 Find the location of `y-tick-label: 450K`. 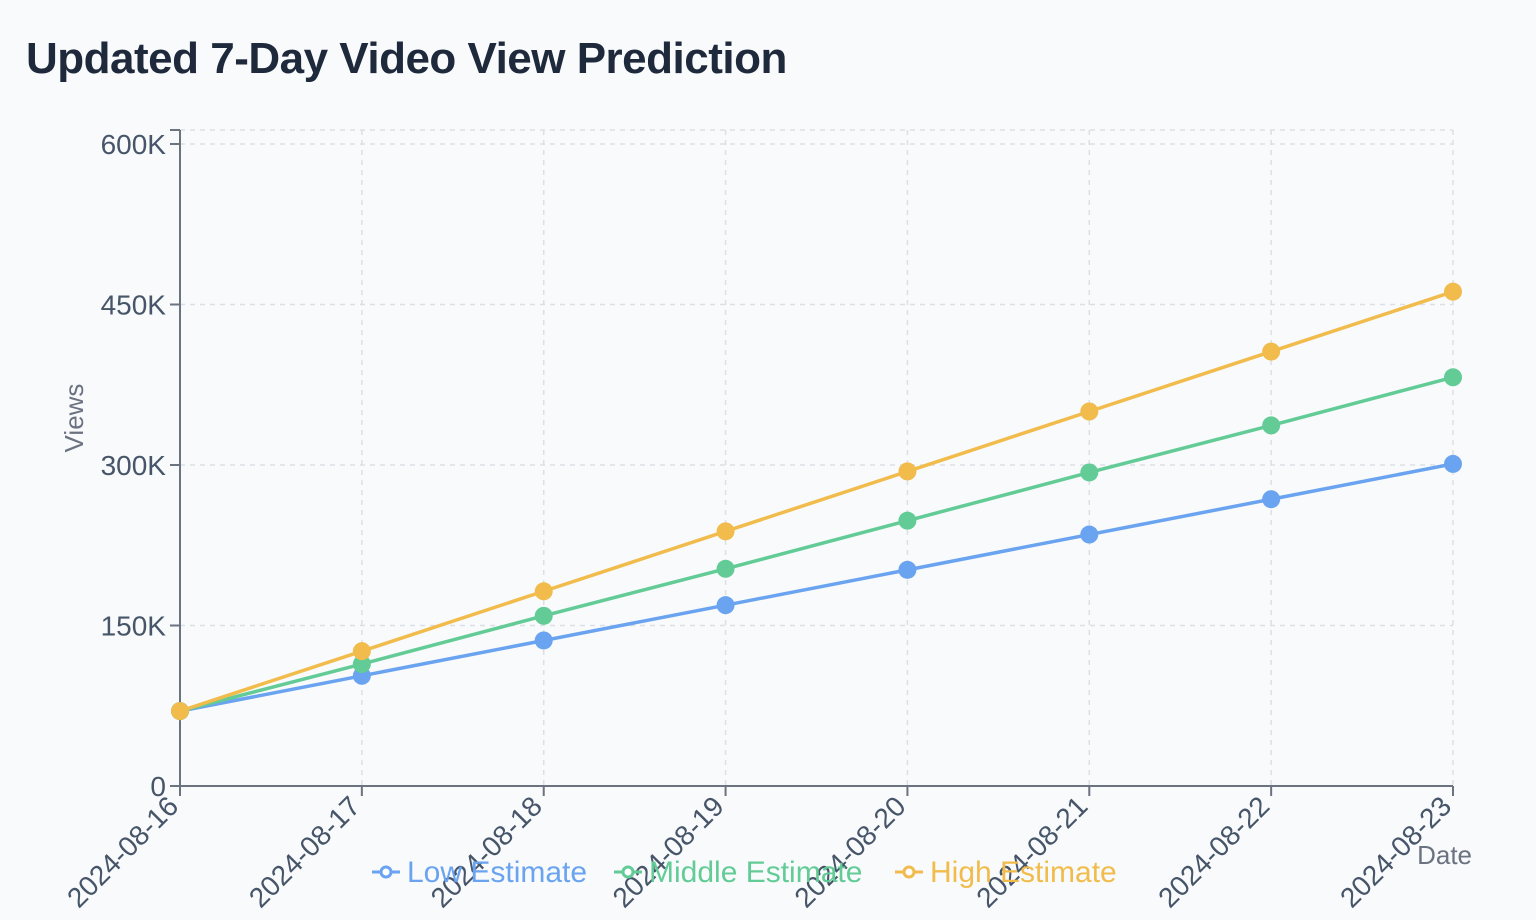

y-tick-label: 450K is located at coordinates (134, 305).